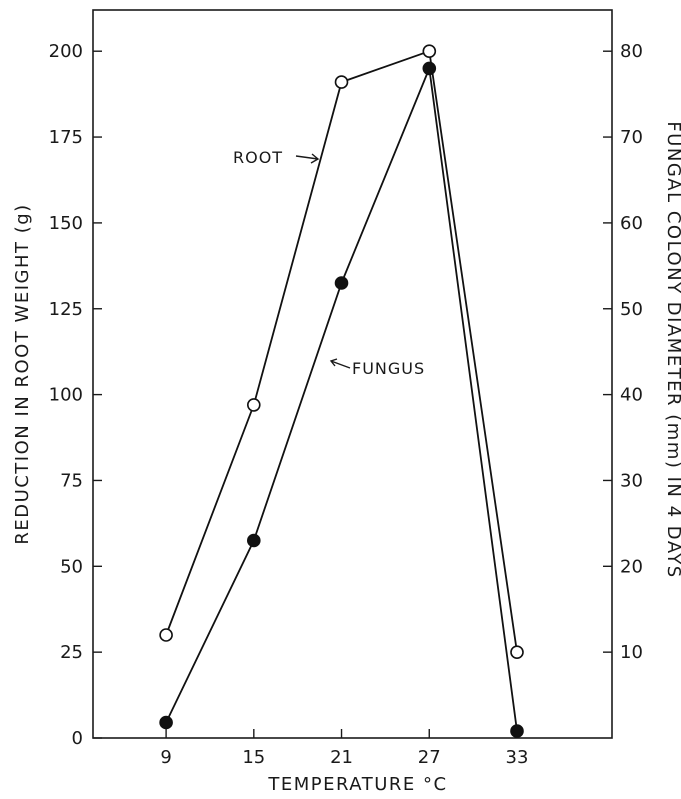 The width and height of the screenshot is (681, 799). Describe the element at coordinates (340, 363) in the screenshot. I see `fungus-label-arrow` at that location.